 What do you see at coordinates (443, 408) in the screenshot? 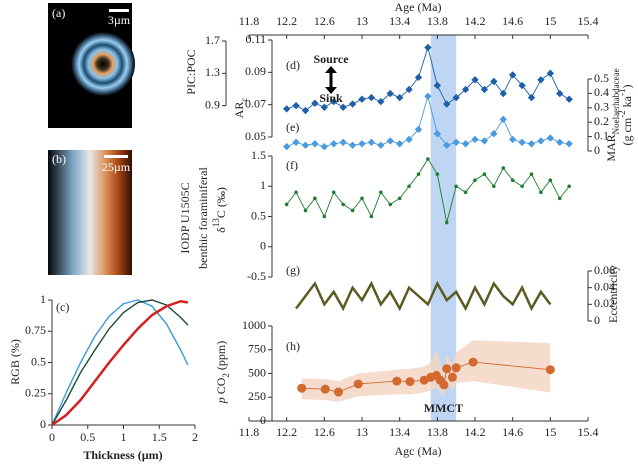
I see `mmct-label: MMCT` at bounding box center [443, 408].